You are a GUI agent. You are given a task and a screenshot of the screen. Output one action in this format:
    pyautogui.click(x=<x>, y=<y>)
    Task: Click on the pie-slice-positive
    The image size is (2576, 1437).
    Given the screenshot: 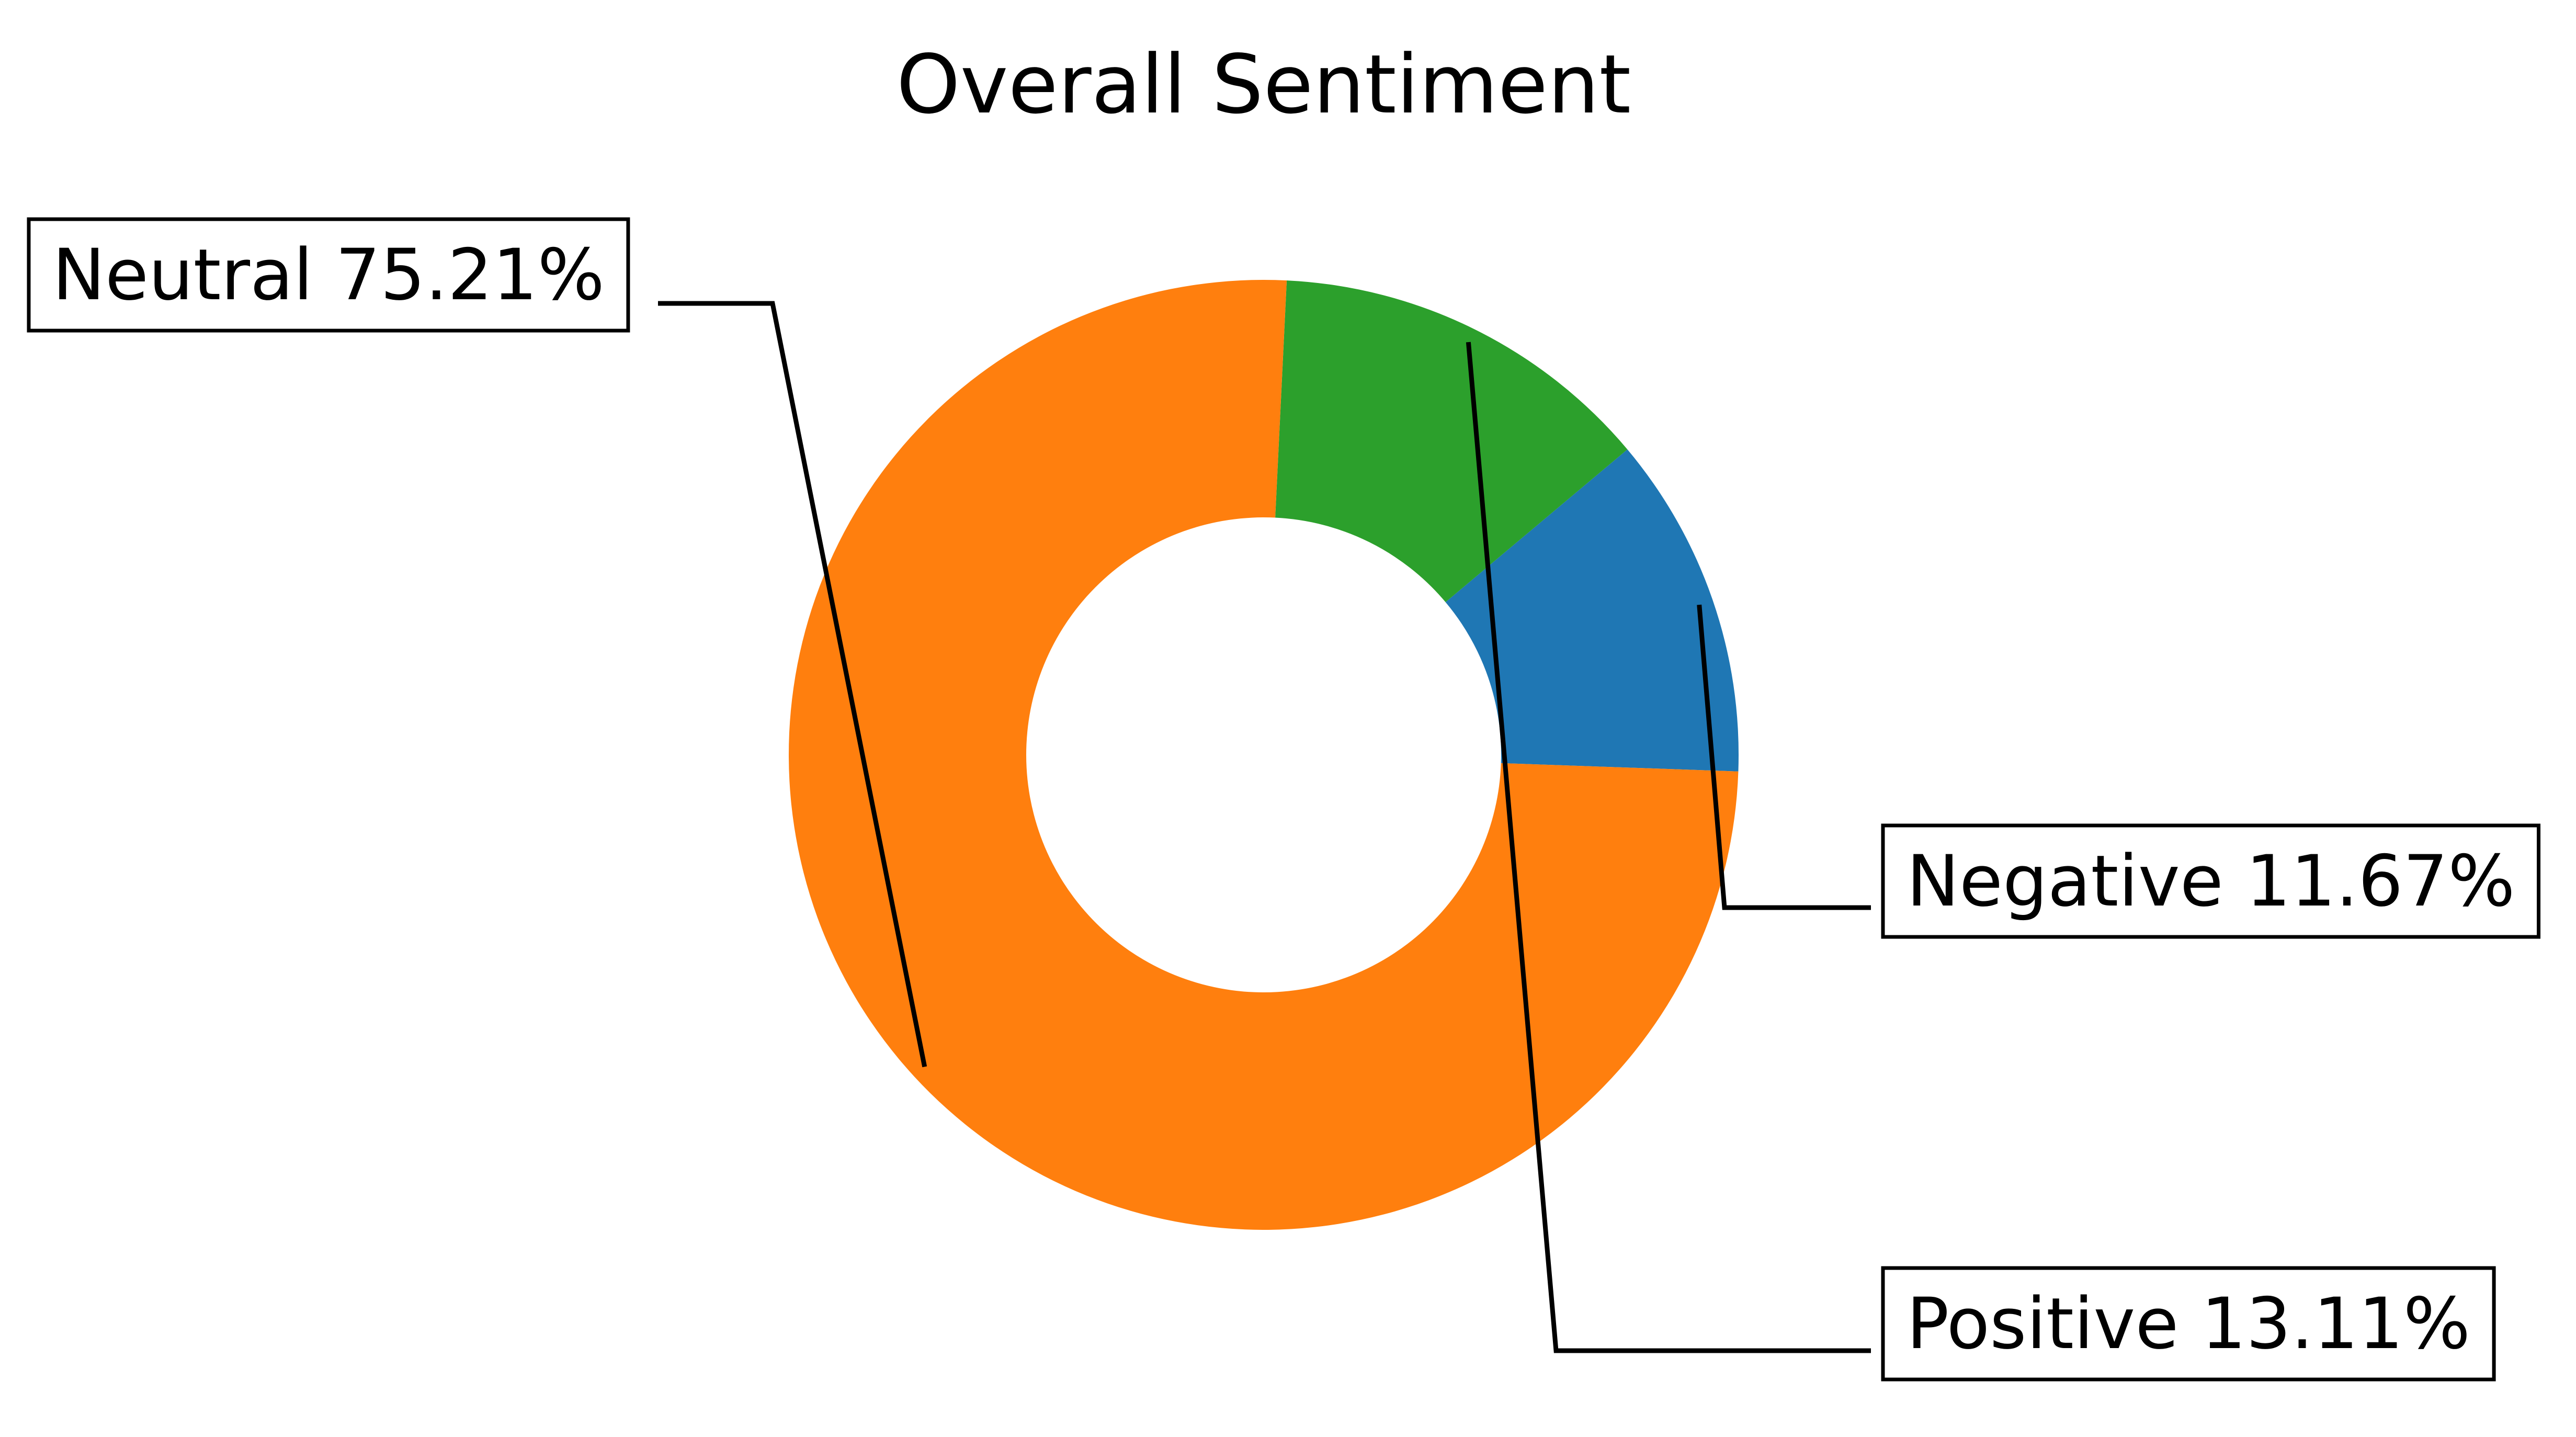 What is the action you would take?
    pyautogui.click(x=1451, y=441)
    